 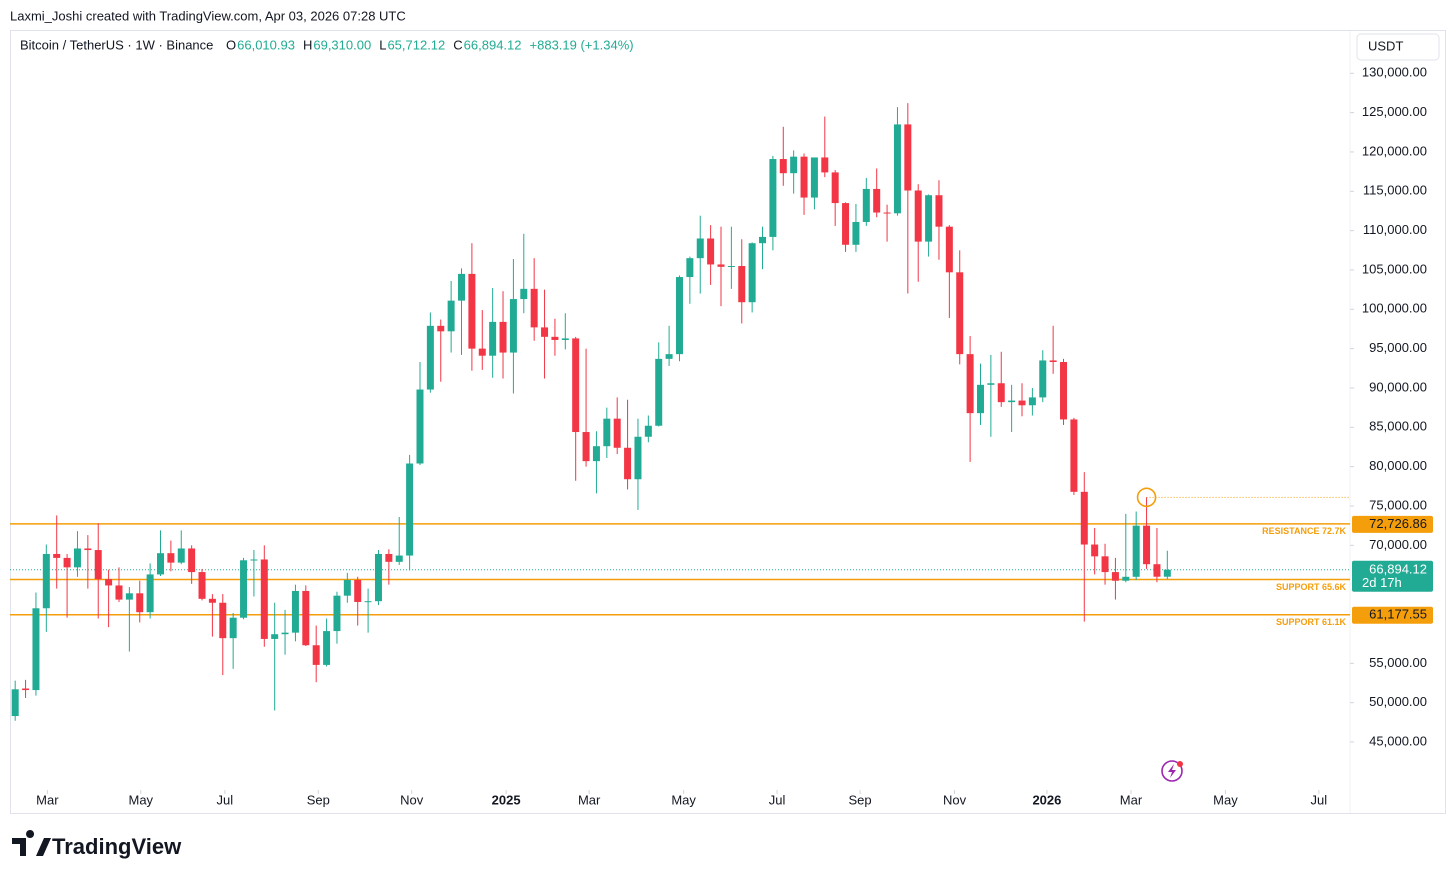 What do you see at coordinates (1395, 190) in the screenshot?
I see `y-tick-label: 115,000.00` at bounding box center [1395, 190].